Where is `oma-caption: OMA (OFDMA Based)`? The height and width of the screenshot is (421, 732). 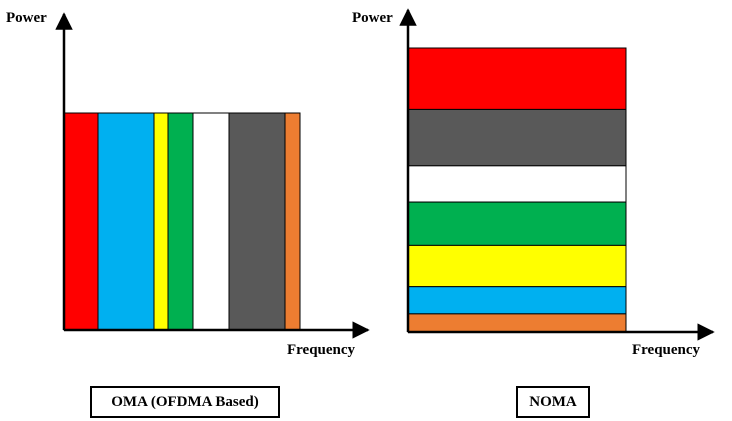
oma-caption: OMA (OFDMA Based) is located at coordinates (185, 402).